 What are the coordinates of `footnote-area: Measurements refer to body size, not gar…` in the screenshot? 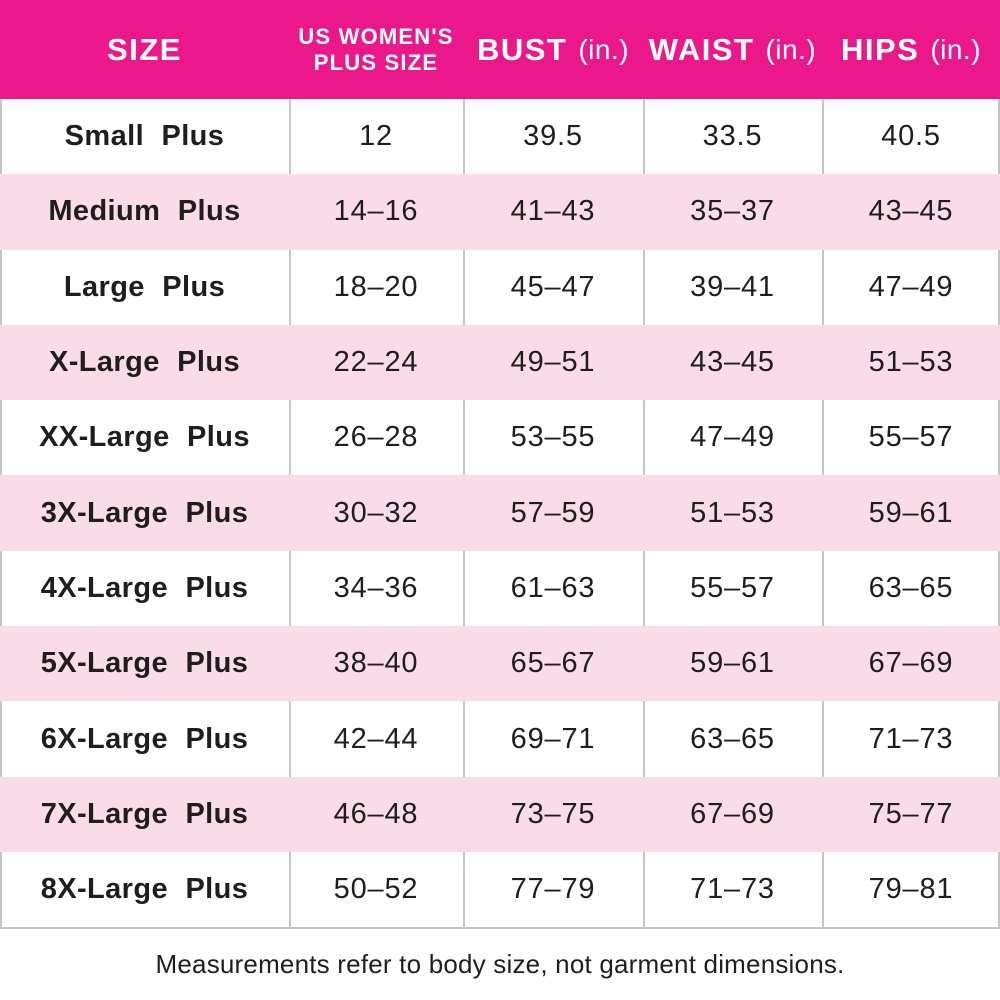 It's located at (500, 964).